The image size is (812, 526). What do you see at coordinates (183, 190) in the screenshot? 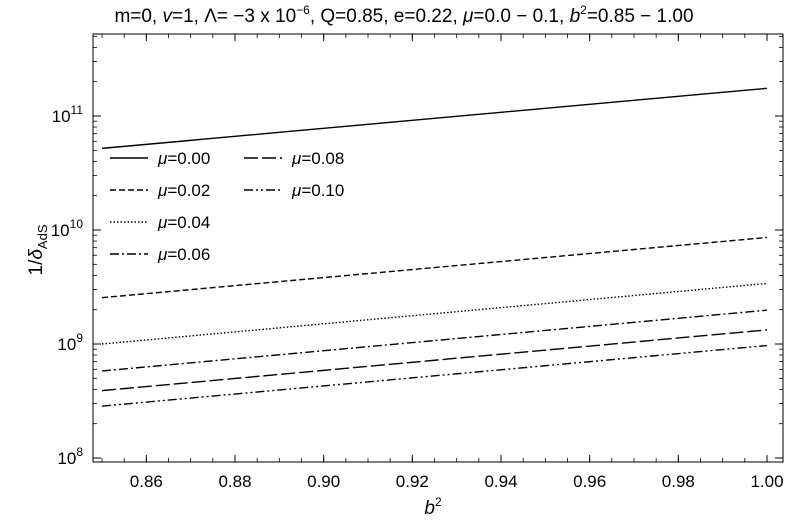
I see `legend-label: μ=0.02` at bounding box center [183, 190].